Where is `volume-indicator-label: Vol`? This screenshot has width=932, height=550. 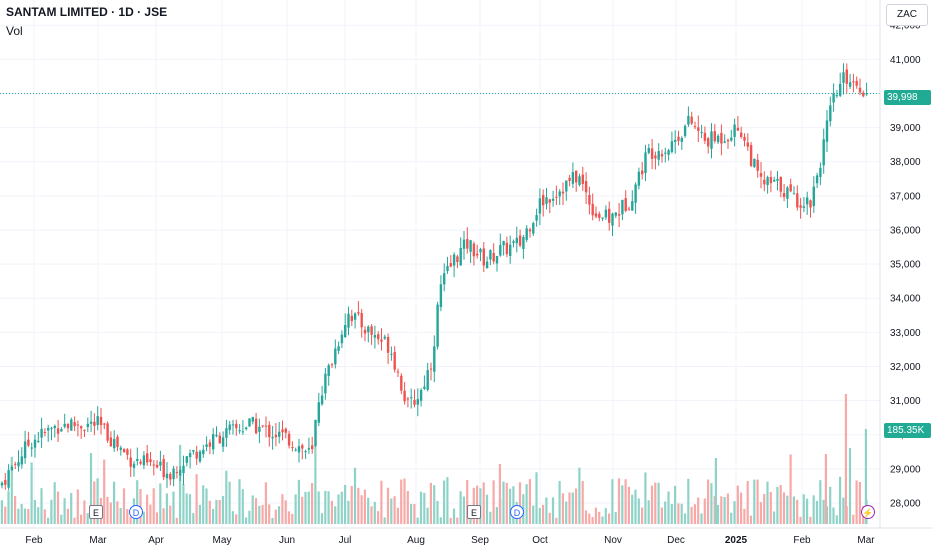 volume-indicator-label: Vol is located at coordinates (14, 31).